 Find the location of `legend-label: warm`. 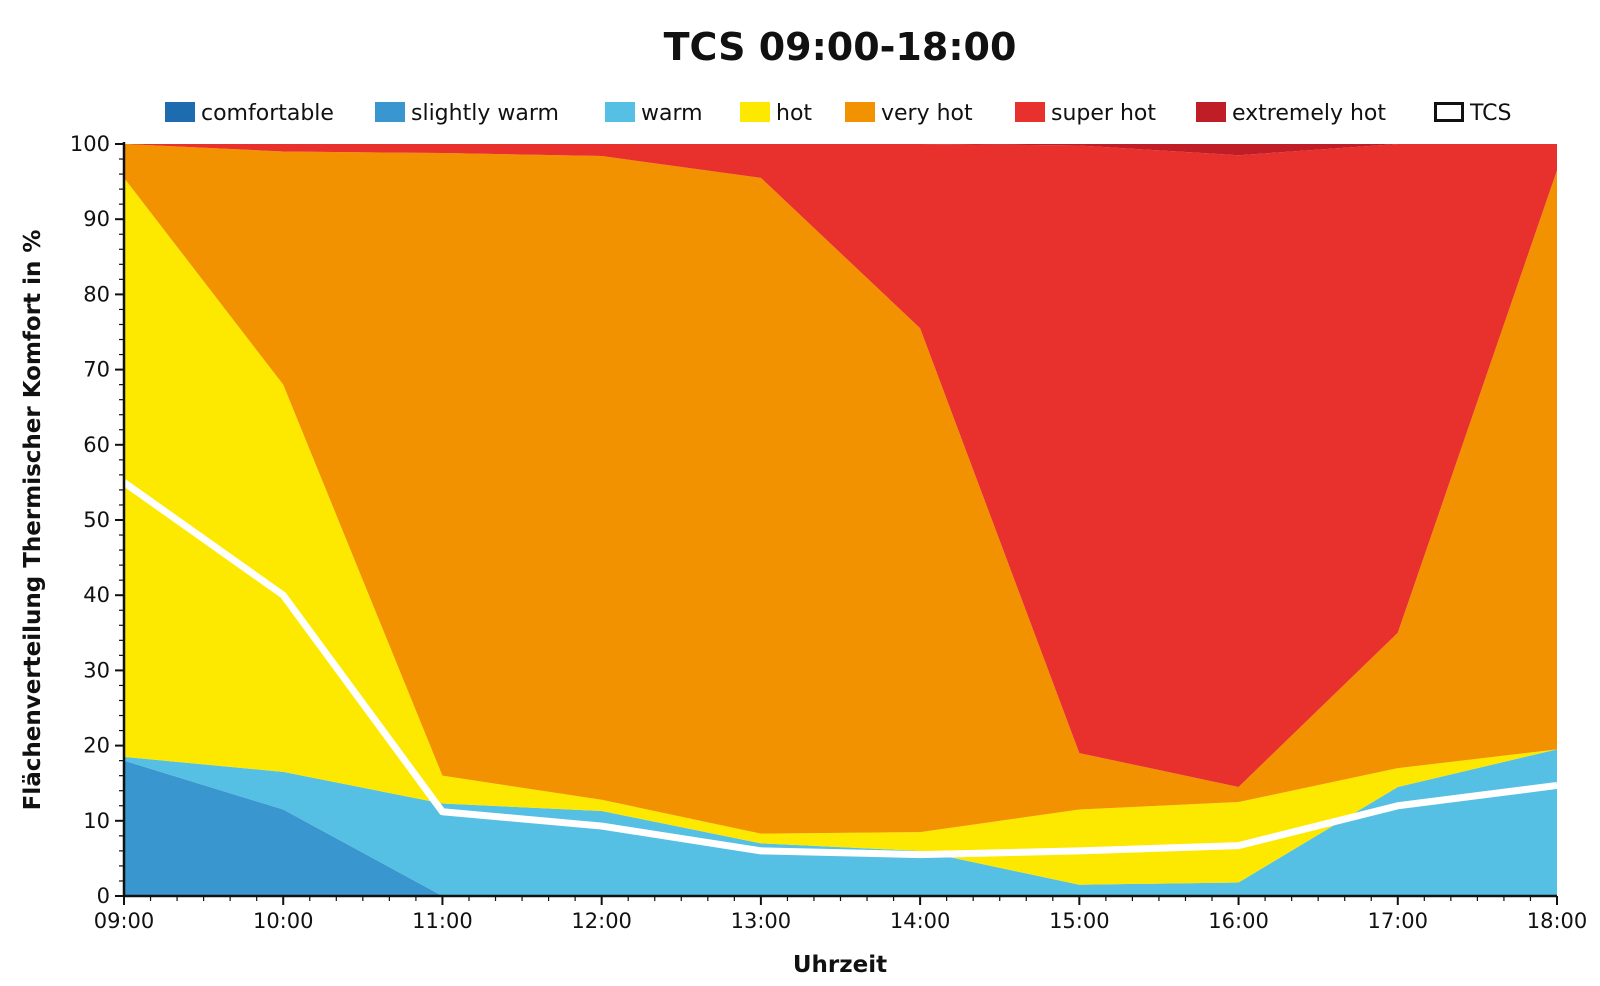

legend-label: warm is located at coordinates (672, 113).